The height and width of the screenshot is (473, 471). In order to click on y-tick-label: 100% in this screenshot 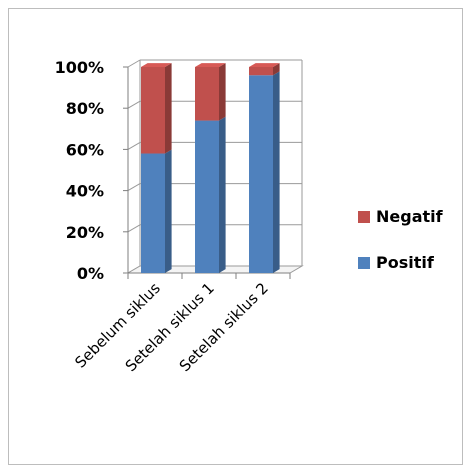, I will do `click(79, 67)`.